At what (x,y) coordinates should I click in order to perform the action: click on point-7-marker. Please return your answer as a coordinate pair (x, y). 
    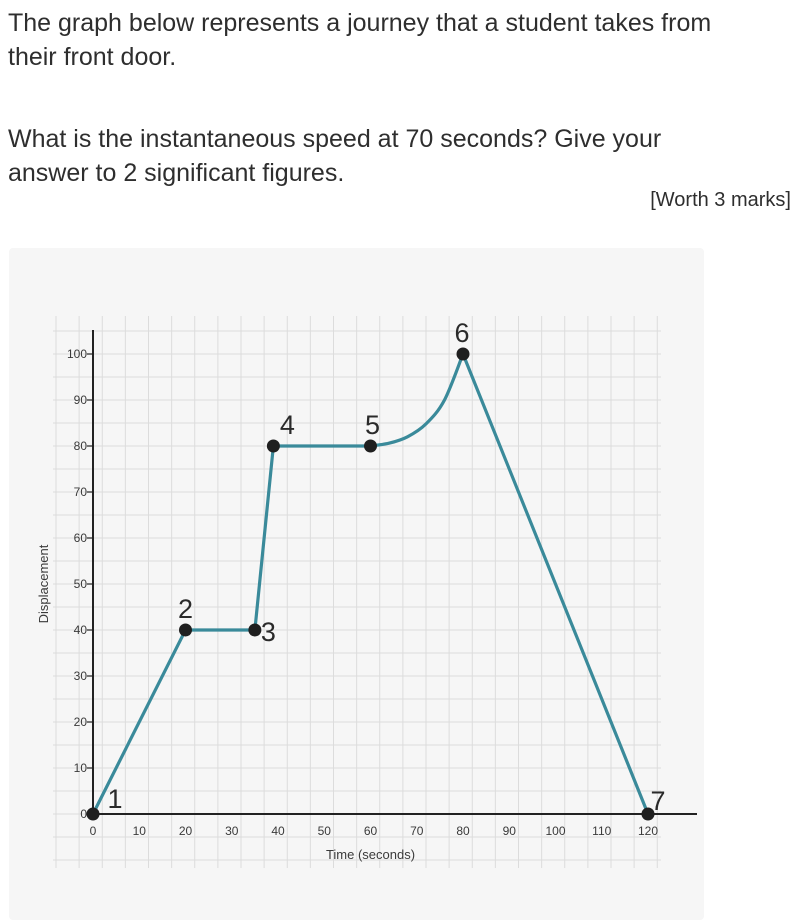
    Looking at the image, I should click on (648, 814).